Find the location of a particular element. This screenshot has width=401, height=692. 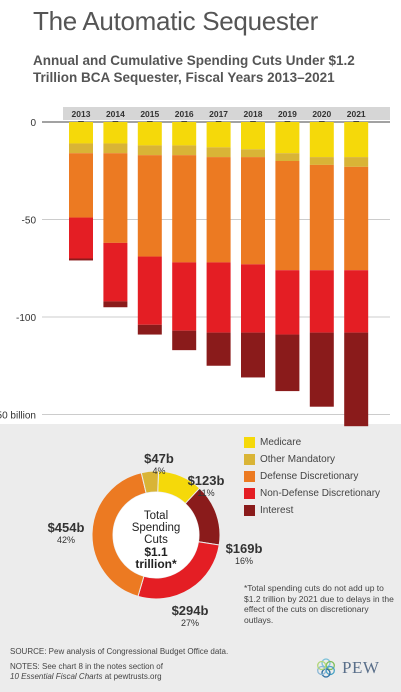

legend-label: Other Mandatory is located at coordinates (298, 459).